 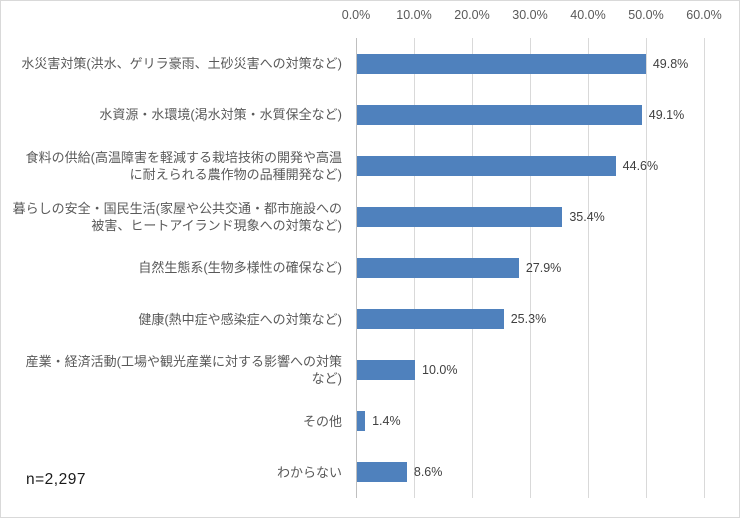 I want to click on category-label: 産業・経済活動(工場や観光産業に対する影響への対策 など), so click(x=183, y=370).